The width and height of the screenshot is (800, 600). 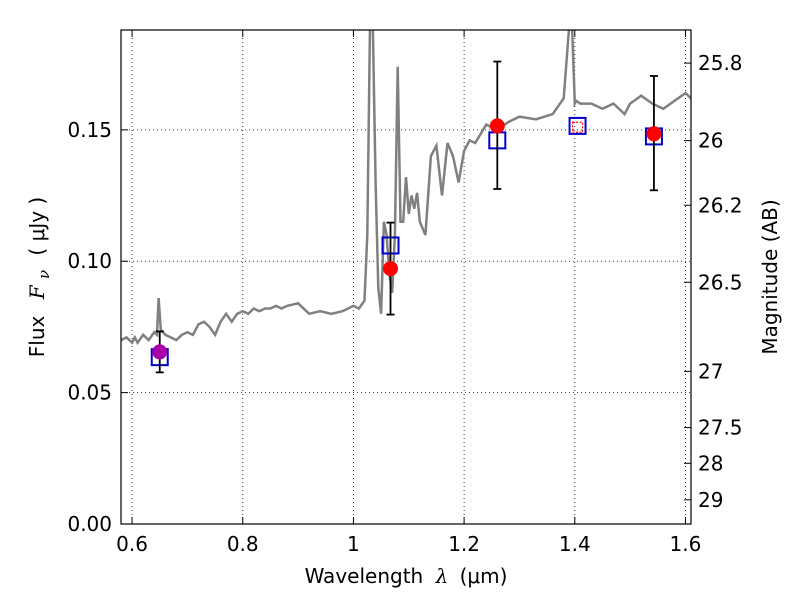 What do you see at coordinates (97, 327) in the screenshot?
I see `y-axis-ticks: 0.00 0.05 0.10 0.15` at bounding box center [97, 327].